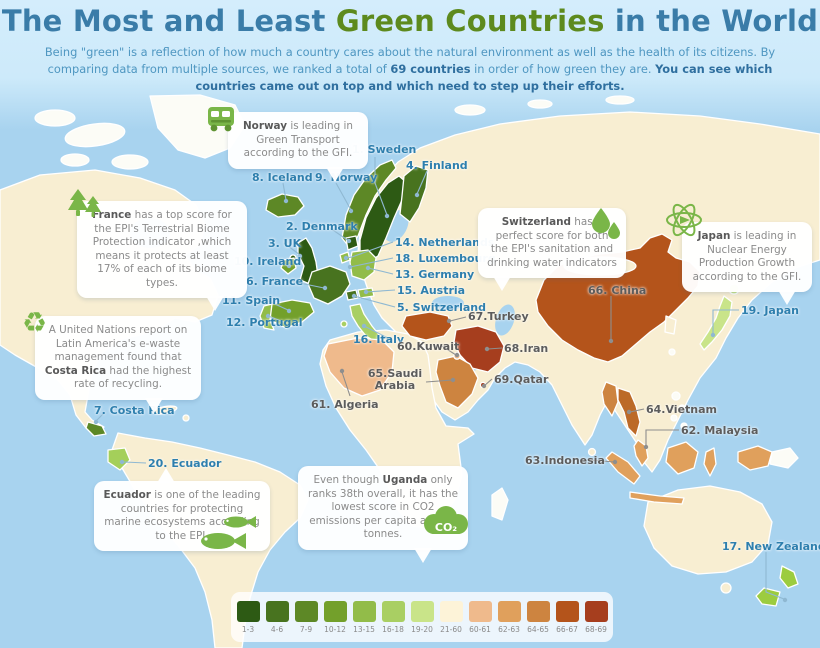 The height and width of the screenshot is (648, 820). Describe the element at coordinates (346, 177) in the screenshot. I see `label-norway: 9. Norway` at that location.